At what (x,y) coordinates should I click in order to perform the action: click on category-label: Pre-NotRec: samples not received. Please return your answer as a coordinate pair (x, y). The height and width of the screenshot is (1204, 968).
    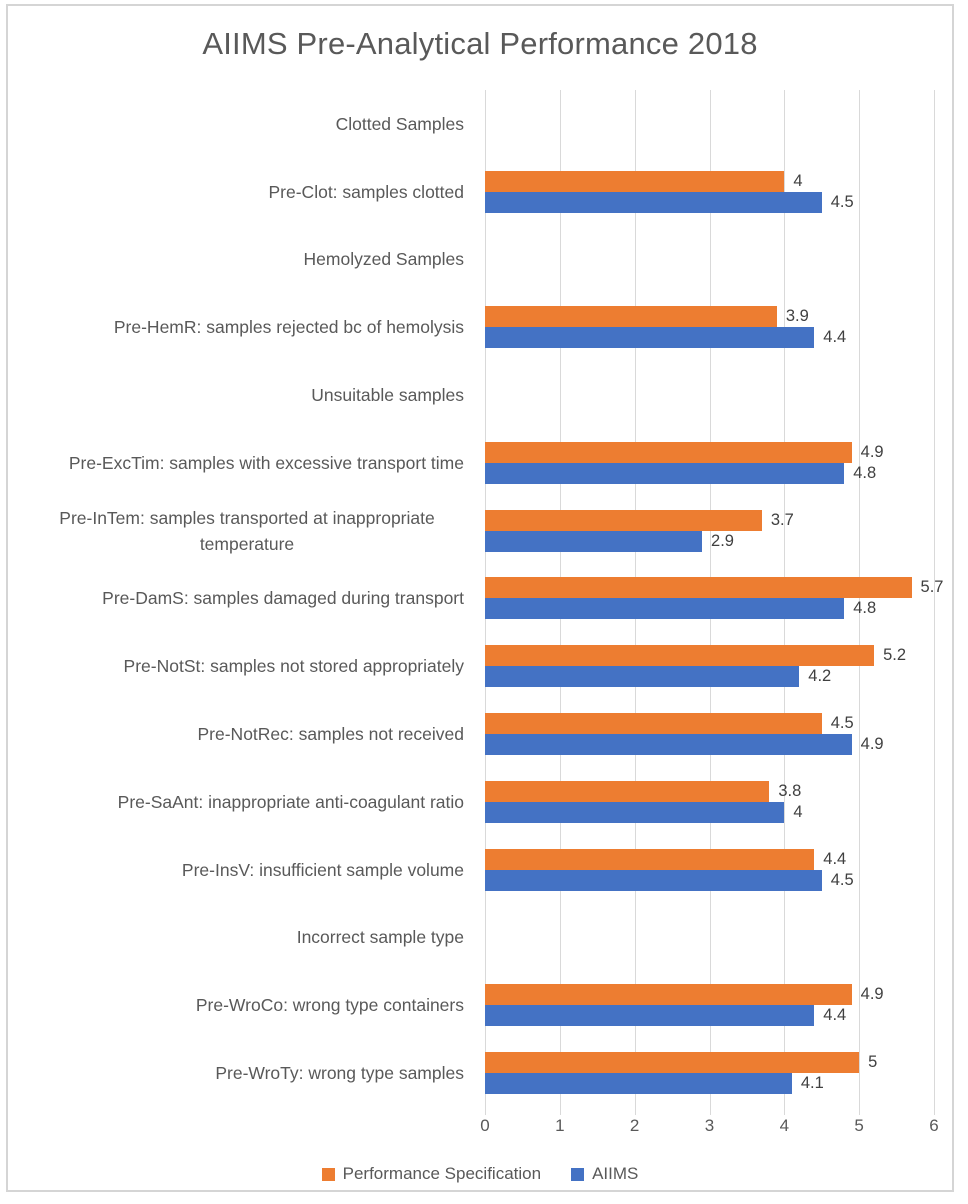
    Looking at the image, I should click on (331, 734).